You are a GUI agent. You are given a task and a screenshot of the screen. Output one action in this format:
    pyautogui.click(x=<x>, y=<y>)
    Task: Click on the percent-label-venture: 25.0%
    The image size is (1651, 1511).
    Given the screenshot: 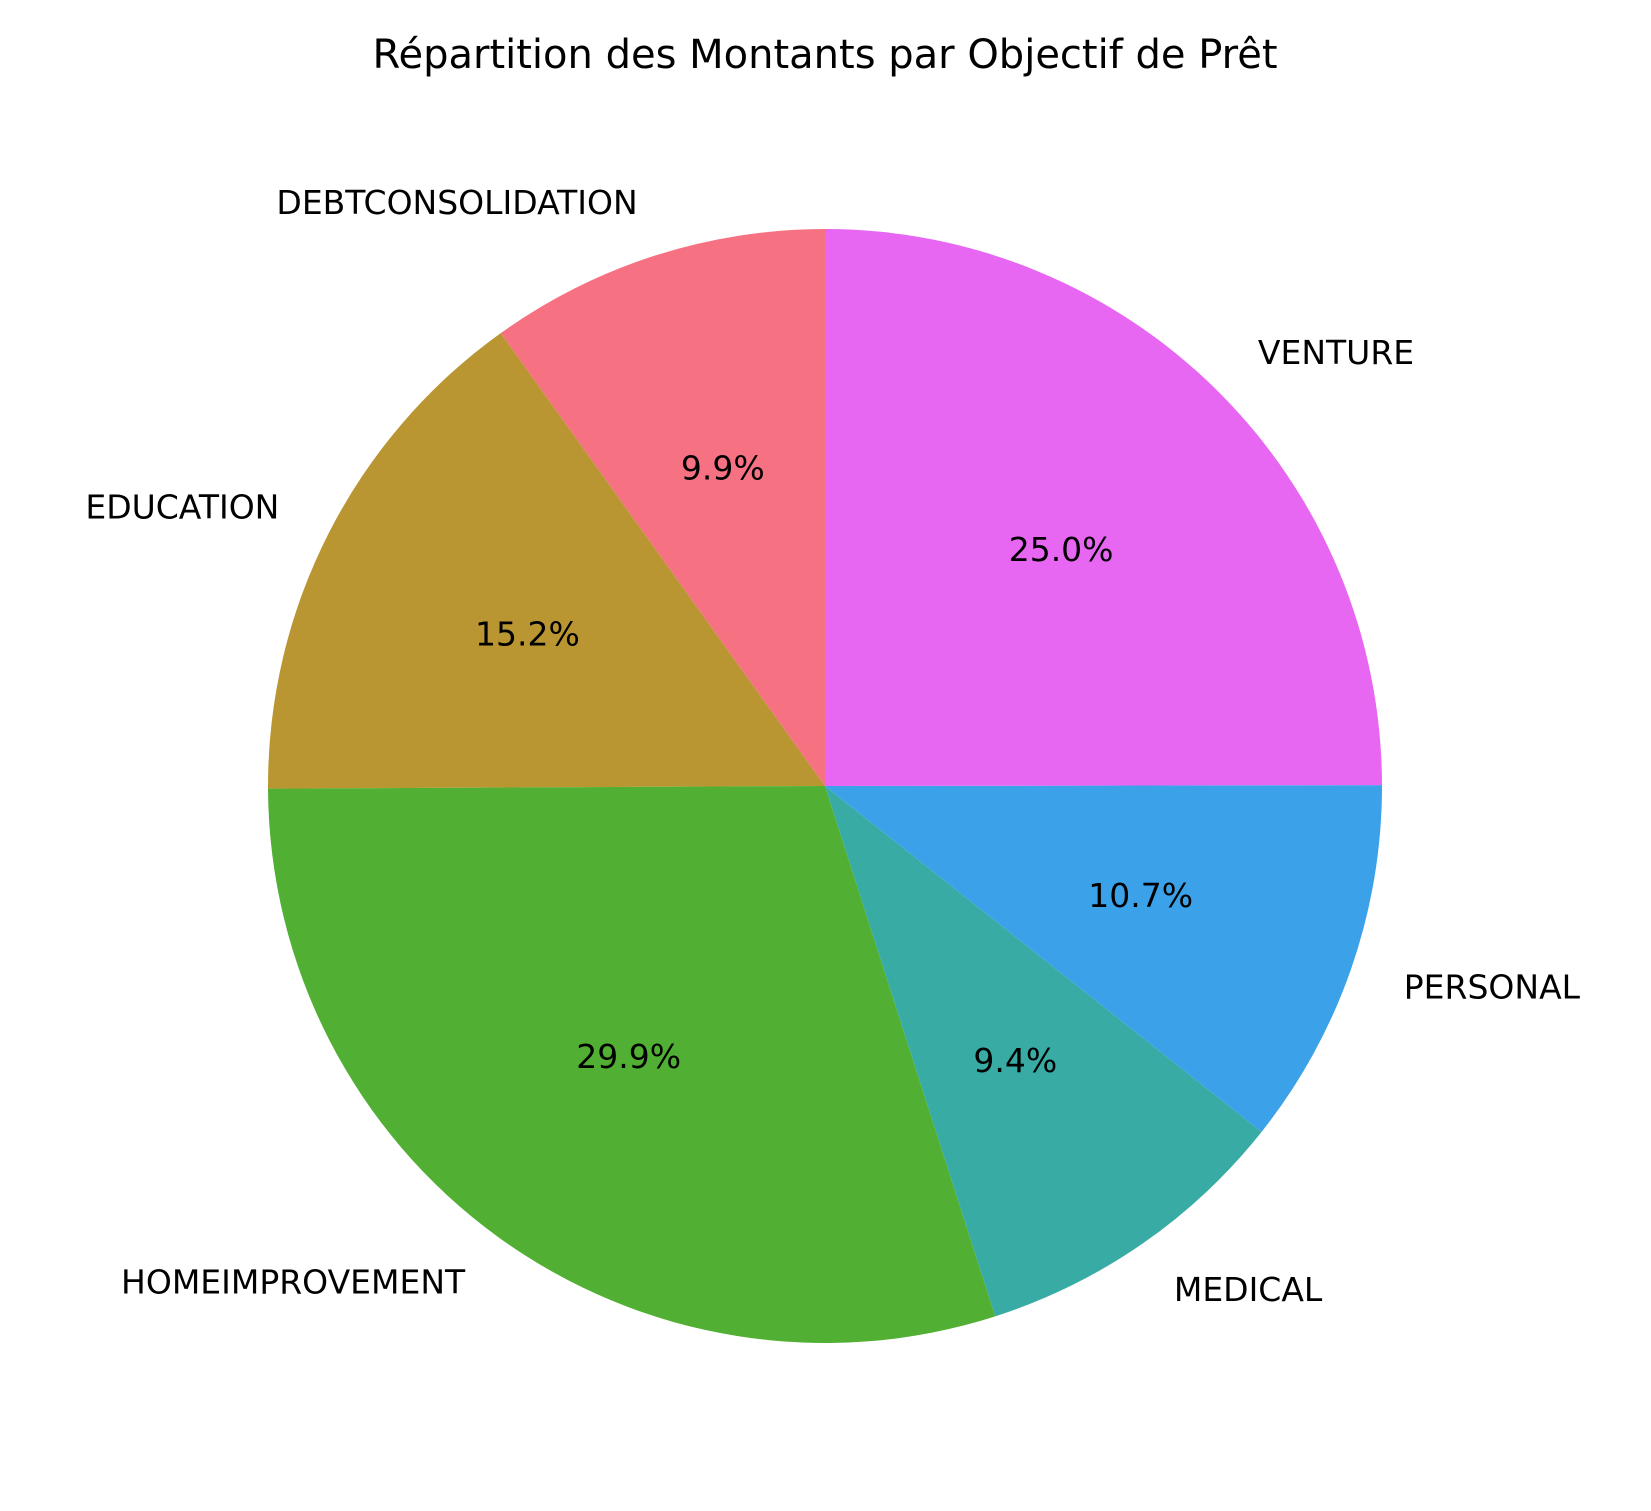 What is the action you would take?
    pyautogui.click(x=1061, y=549)
    